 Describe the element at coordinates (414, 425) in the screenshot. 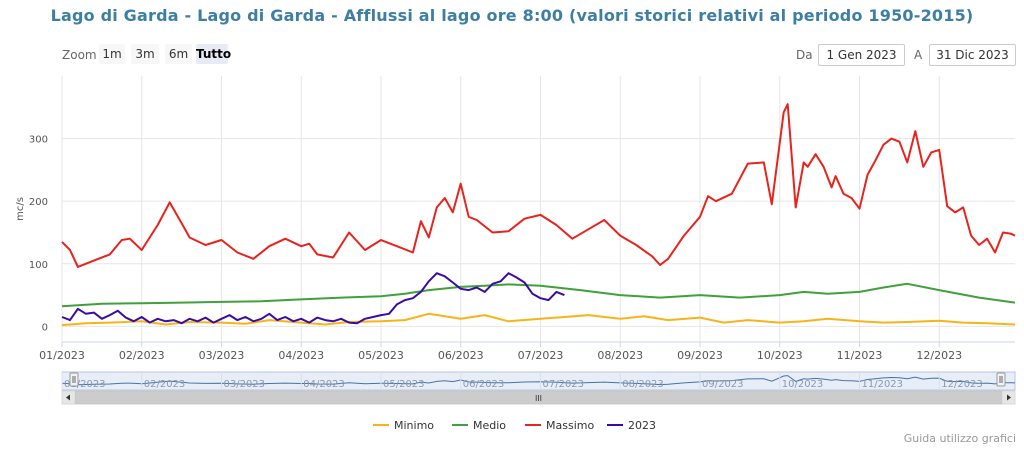

I see `legend-label: Minimo` at that location.